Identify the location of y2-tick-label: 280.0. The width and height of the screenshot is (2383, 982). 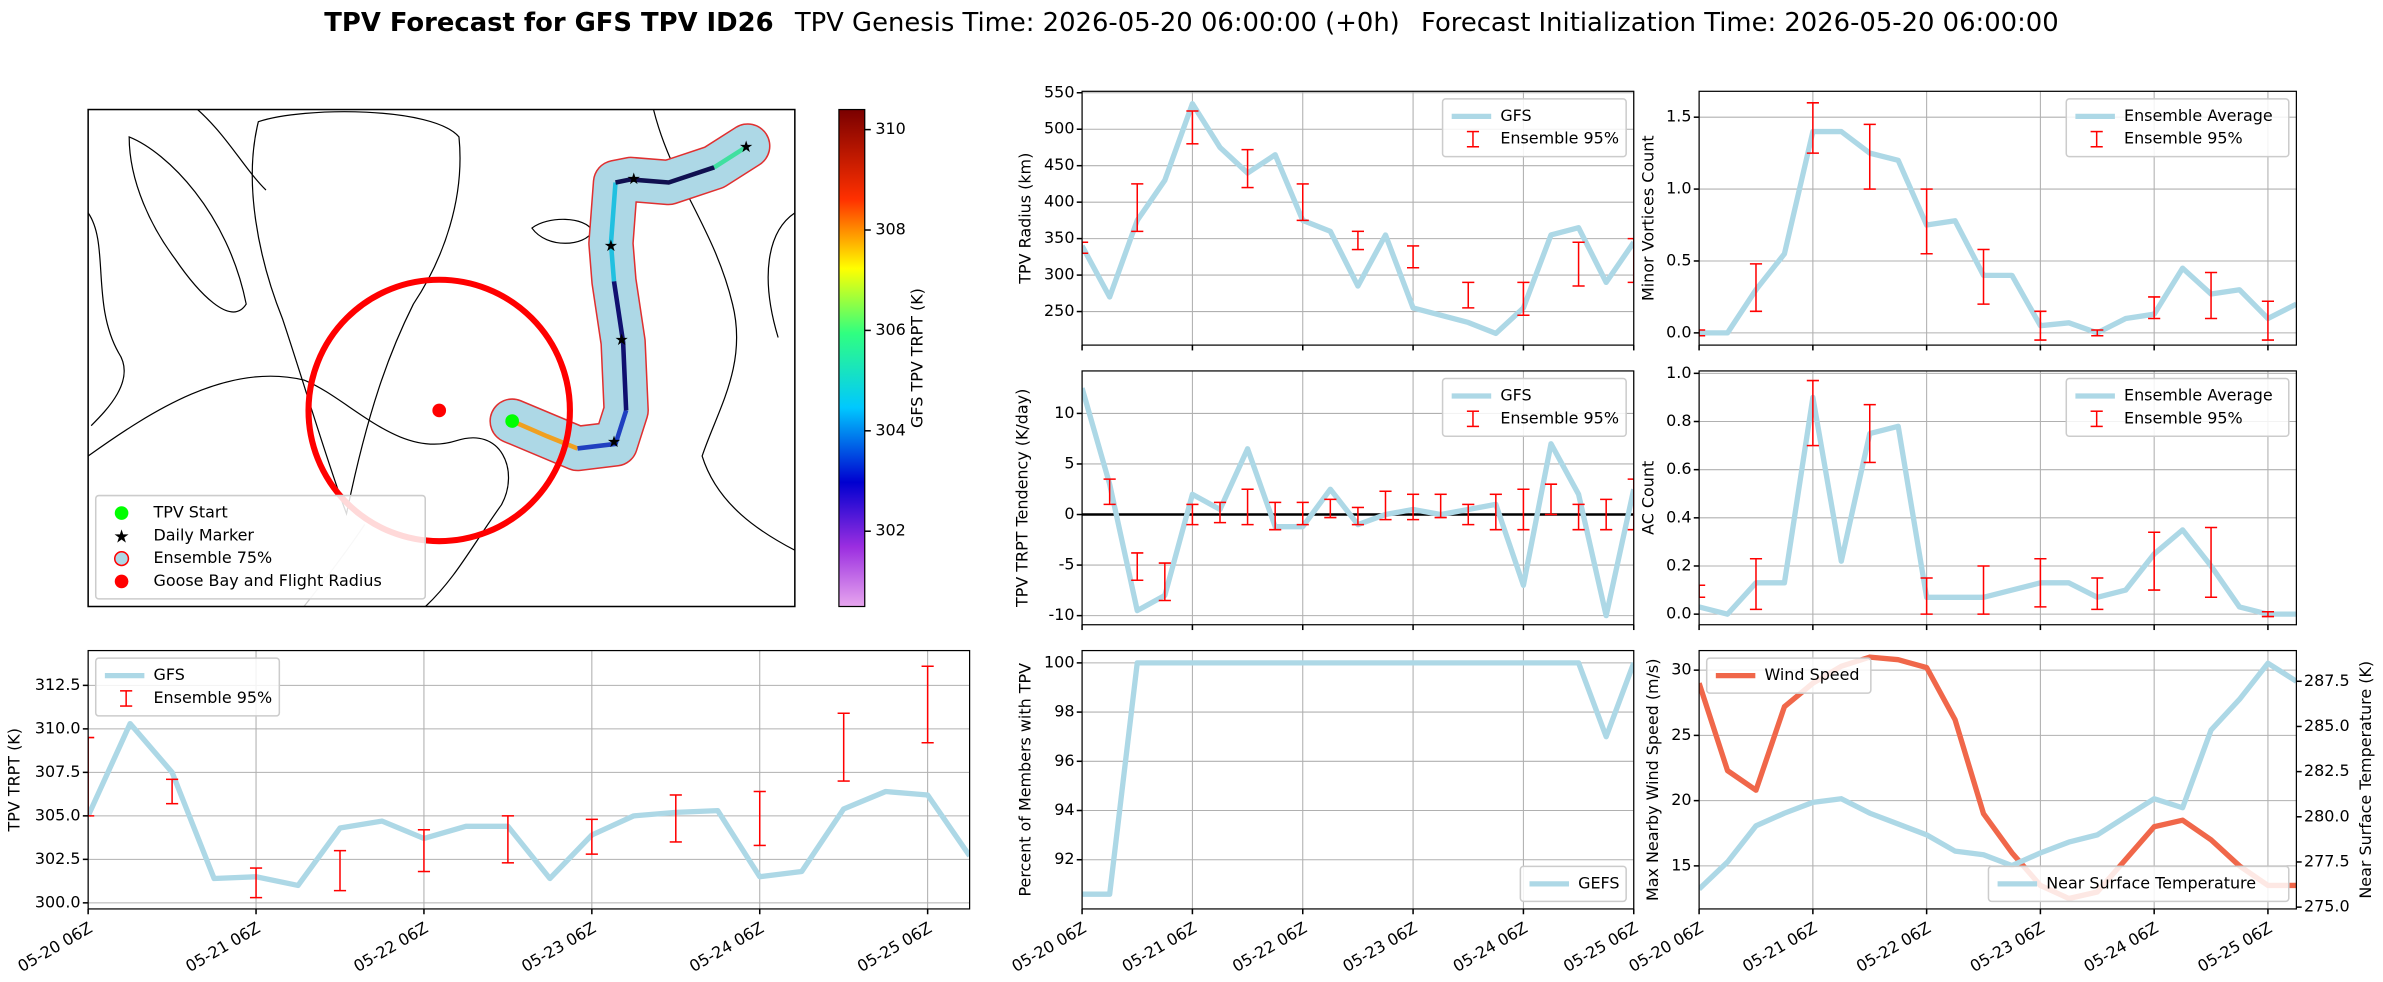
(2327, 815).